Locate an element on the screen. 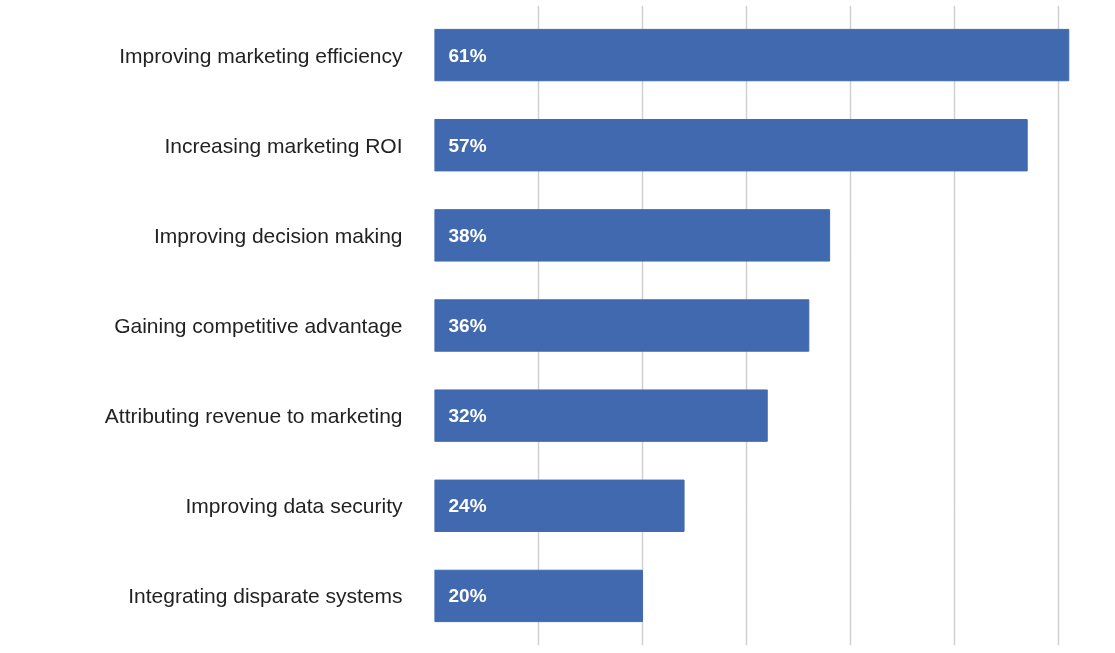 The height and width of the screenshot is (653, 1115). data-label: 36% is located at coordinates (467, 325).